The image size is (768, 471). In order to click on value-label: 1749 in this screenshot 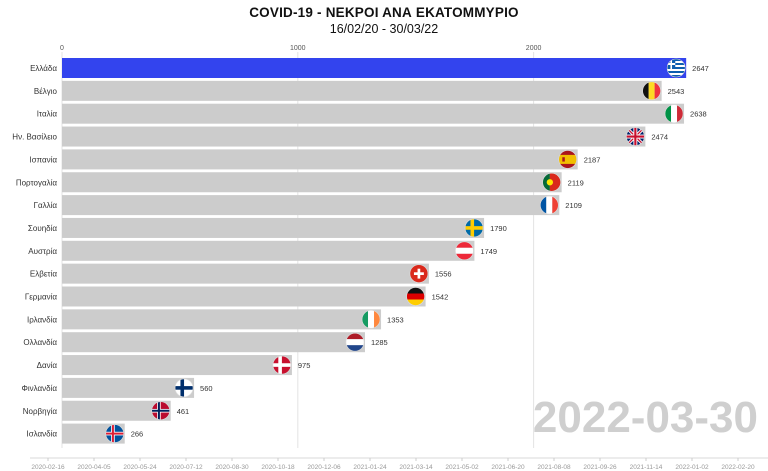, I will do `click(488, 251)`.